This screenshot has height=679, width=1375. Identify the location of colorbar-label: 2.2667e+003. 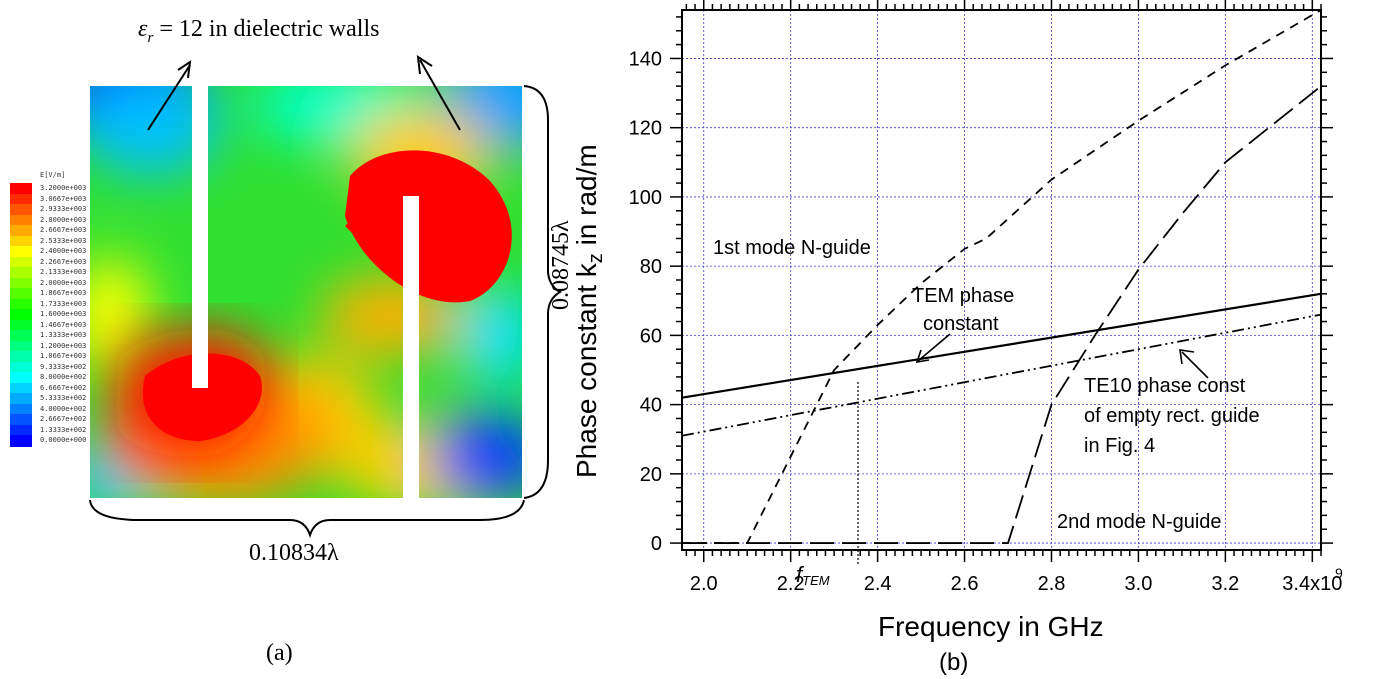
(63, 261).